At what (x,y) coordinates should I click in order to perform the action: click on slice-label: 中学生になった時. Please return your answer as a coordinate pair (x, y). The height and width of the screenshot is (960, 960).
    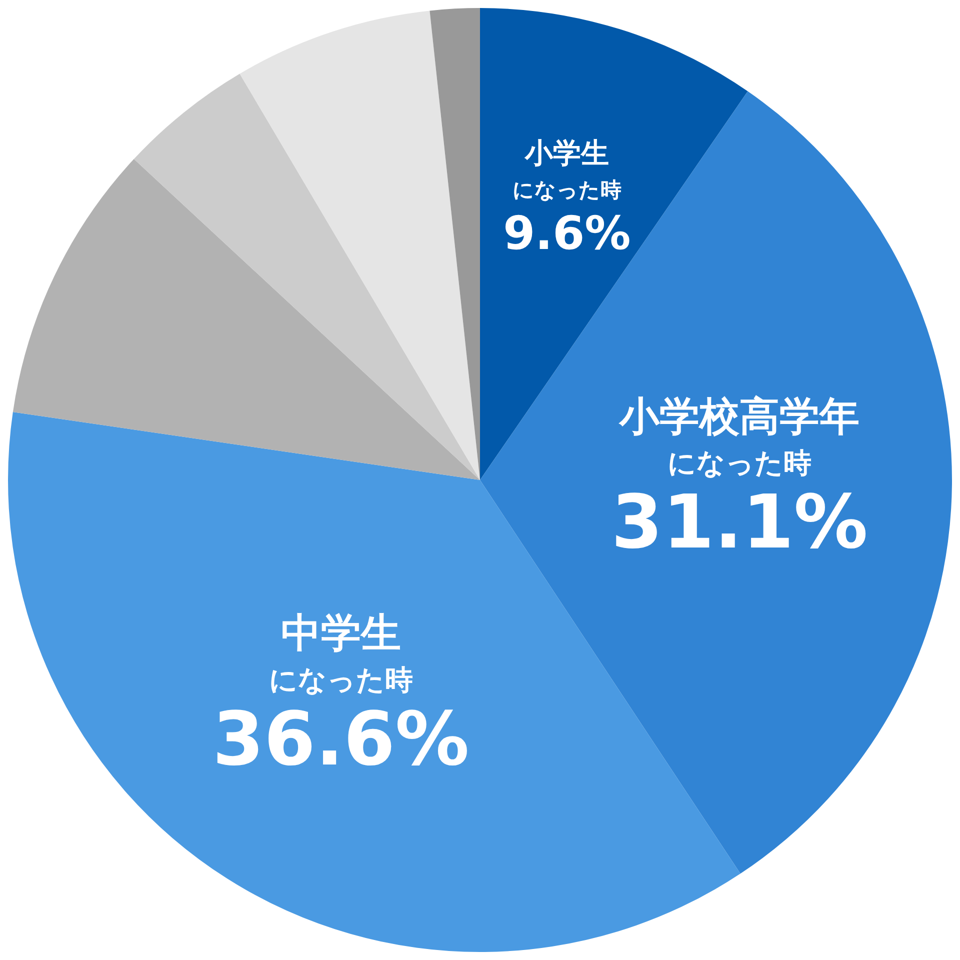
    Looking at the image, I should click on (340, 653).